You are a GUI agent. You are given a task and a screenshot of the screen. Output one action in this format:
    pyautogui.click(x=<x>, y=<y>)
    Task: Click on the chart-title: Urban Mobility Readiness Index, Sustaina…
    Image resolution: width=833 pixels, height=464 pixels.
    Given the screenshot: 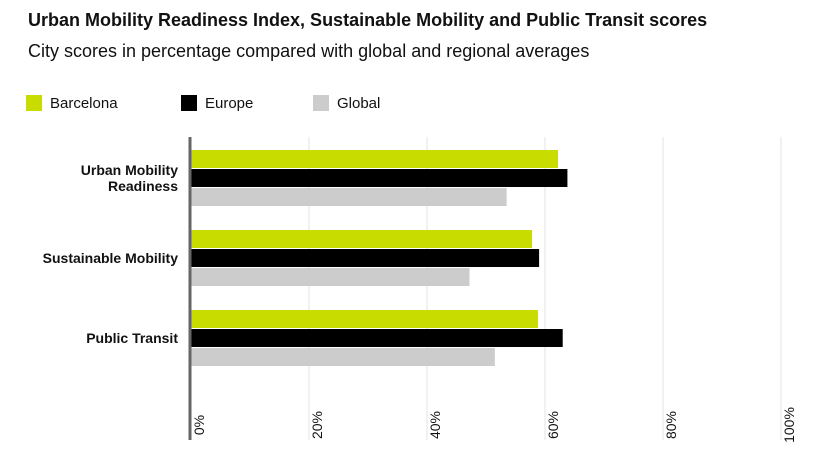 What is the action you would take?
    pyautogui.click(x=368, y=20)
    